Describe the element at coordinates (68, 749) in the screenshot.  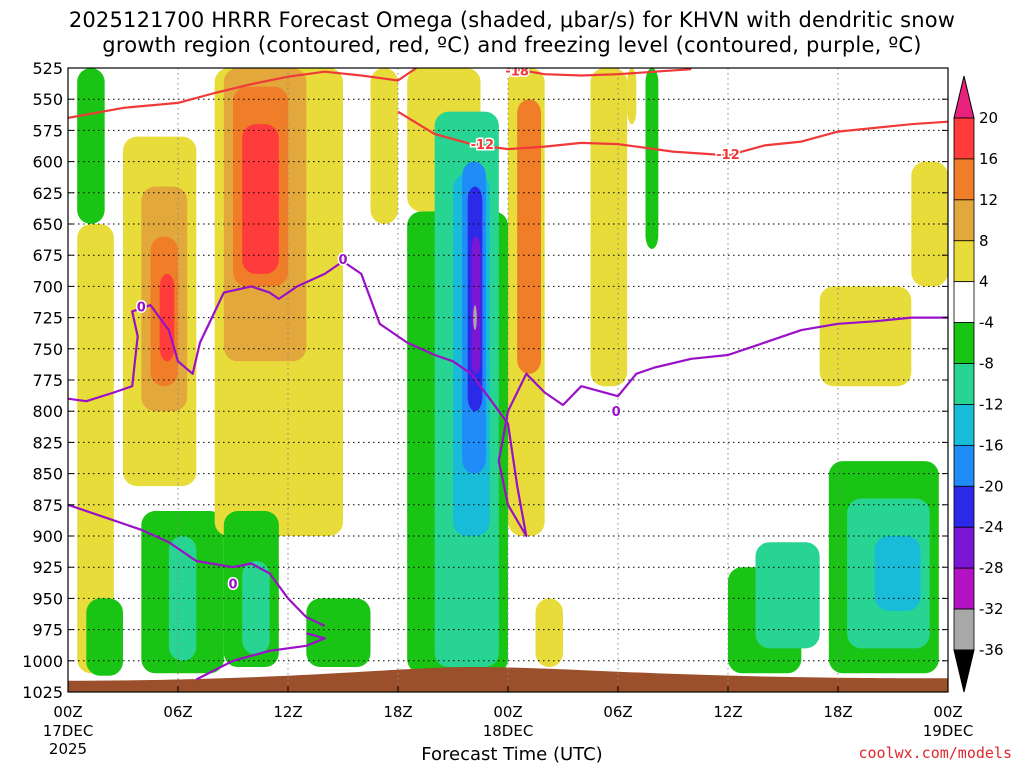
I see `x-tick-year-label: 2025` at that location.